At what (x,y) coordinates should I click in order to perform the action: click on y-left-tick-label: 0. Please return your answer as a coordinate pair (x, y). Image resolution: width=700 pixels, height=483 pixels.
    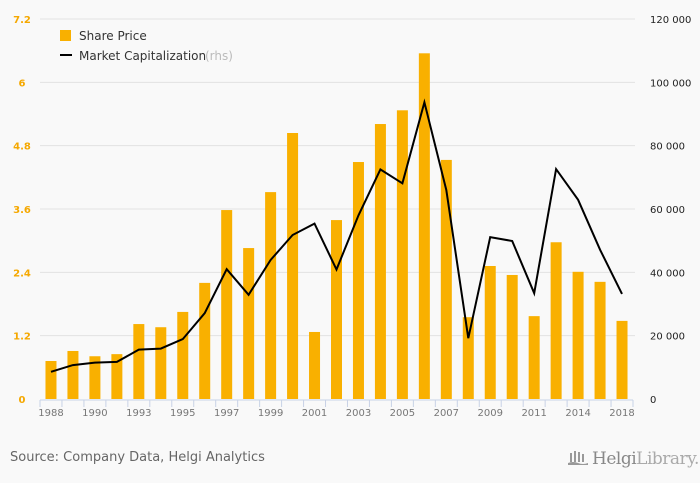
    Looking at the image, I should click on (22, 400).